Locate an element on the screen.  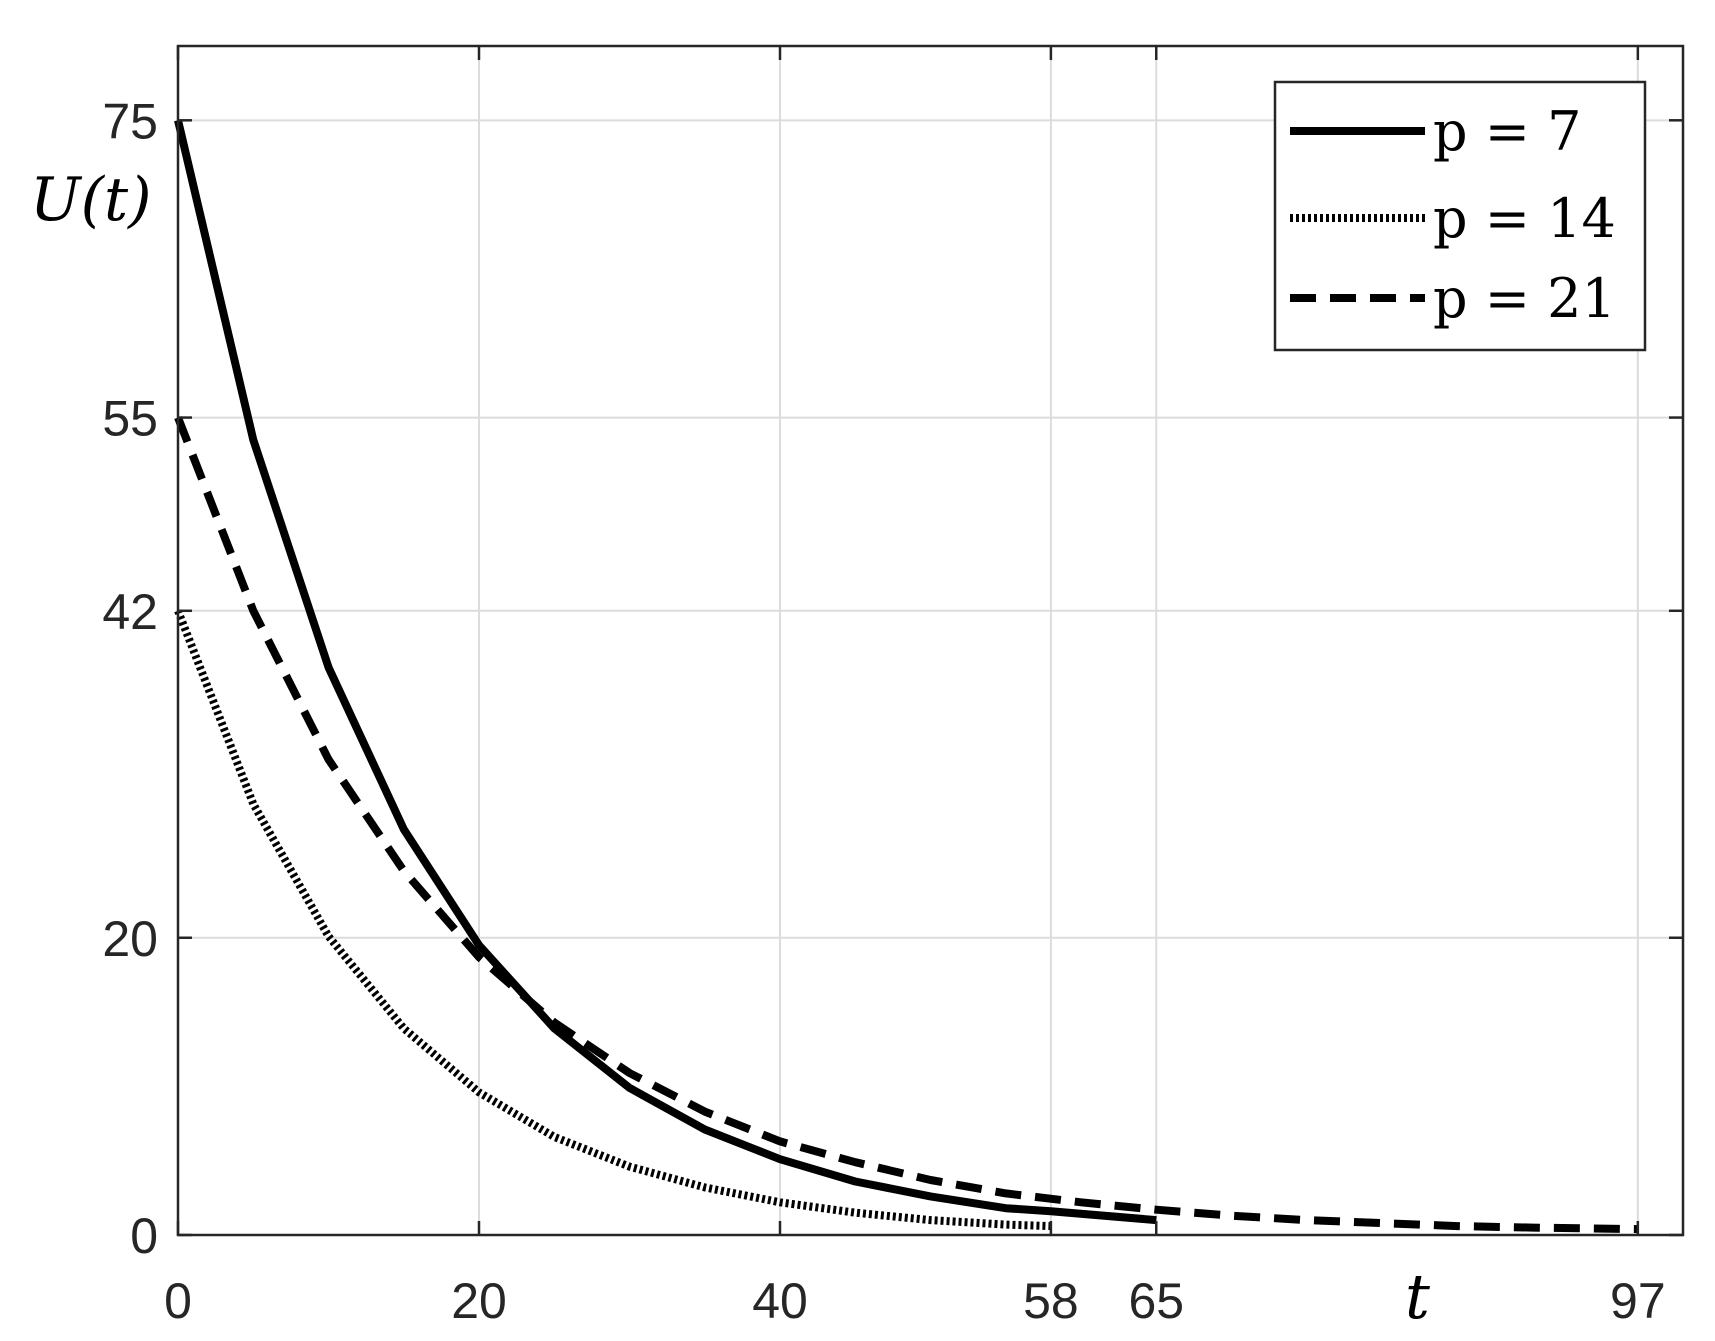
y-tick-label: 55 is located at coordinates (130, 419).